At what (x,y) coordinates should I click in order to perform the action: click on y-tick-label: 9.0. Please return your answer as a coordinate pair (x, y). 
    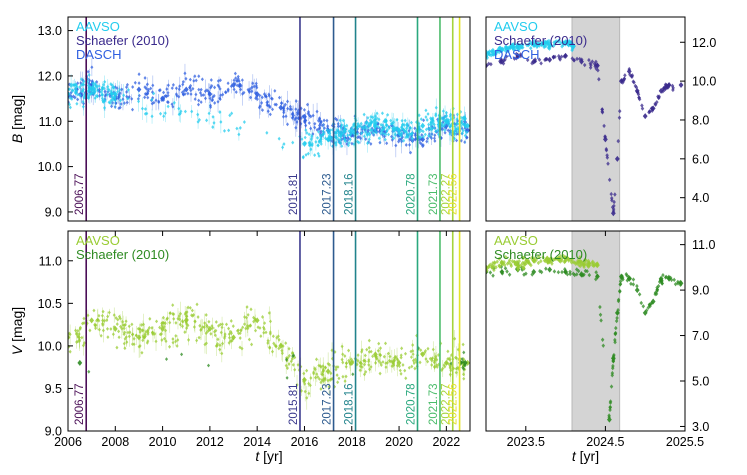
    Looking at the image, I should click on (700, 291).